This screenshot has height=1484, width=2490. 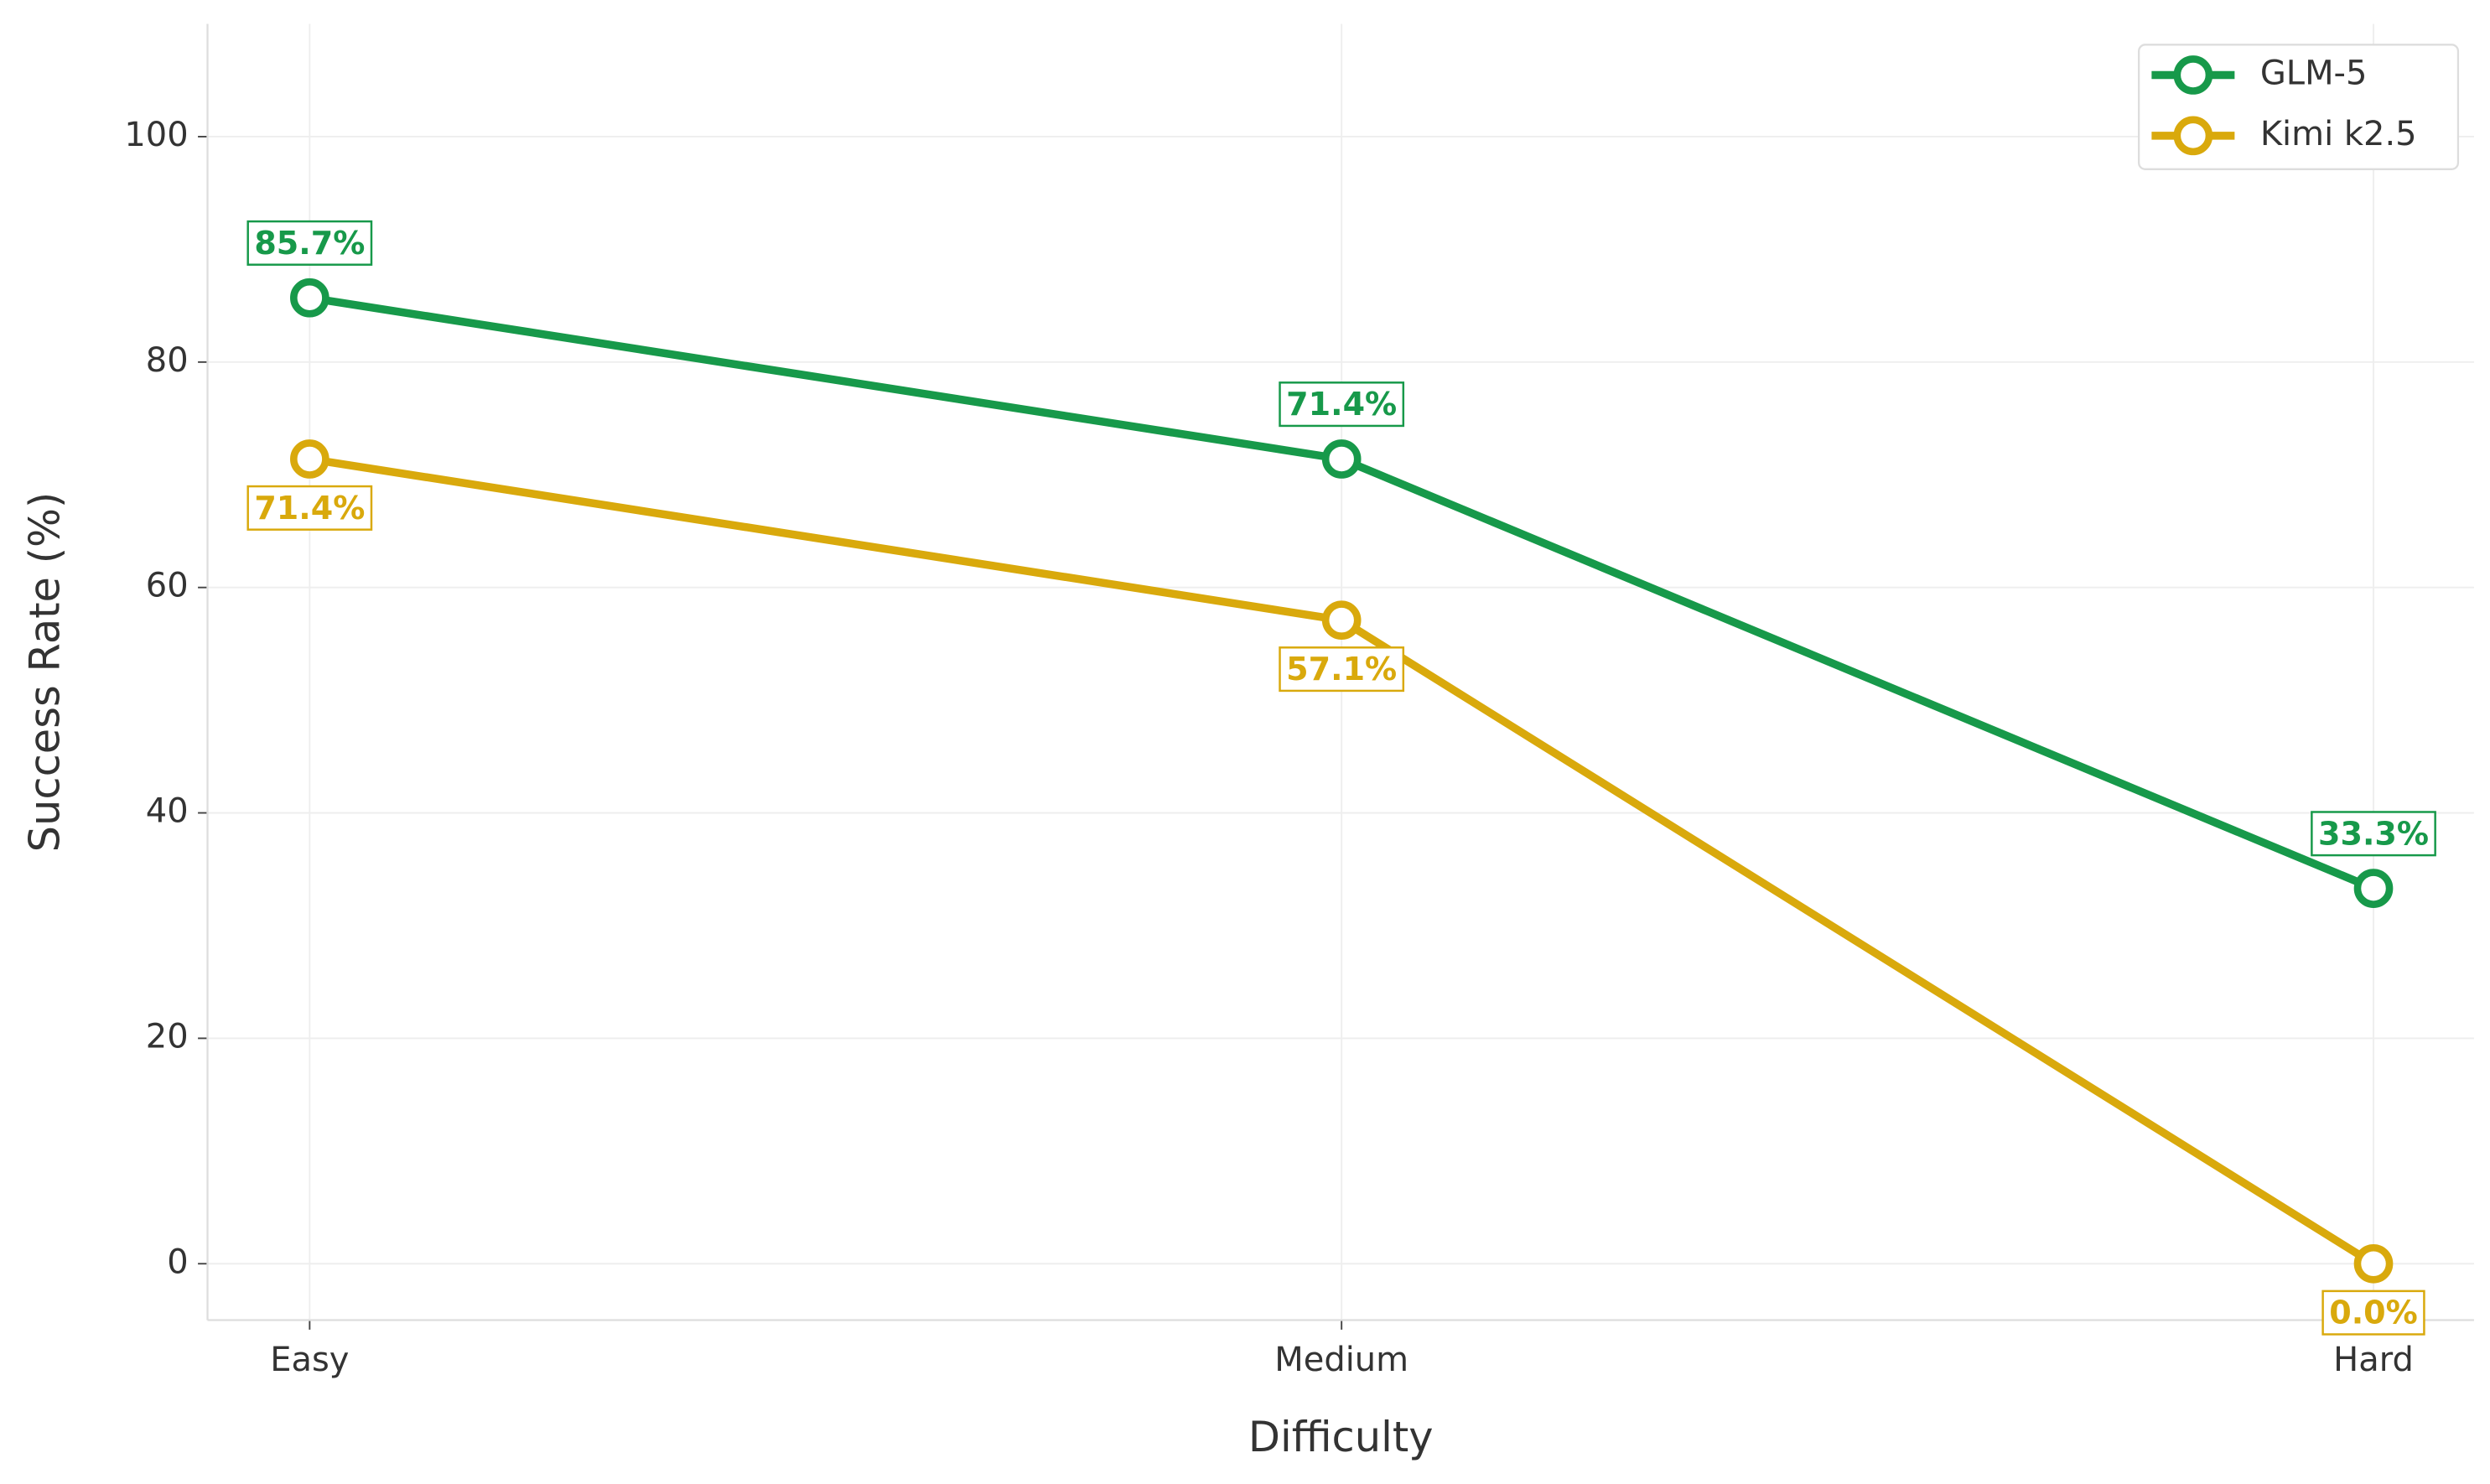 I want to click on value-label-text: 85.7%, so click(x=309, y=243).